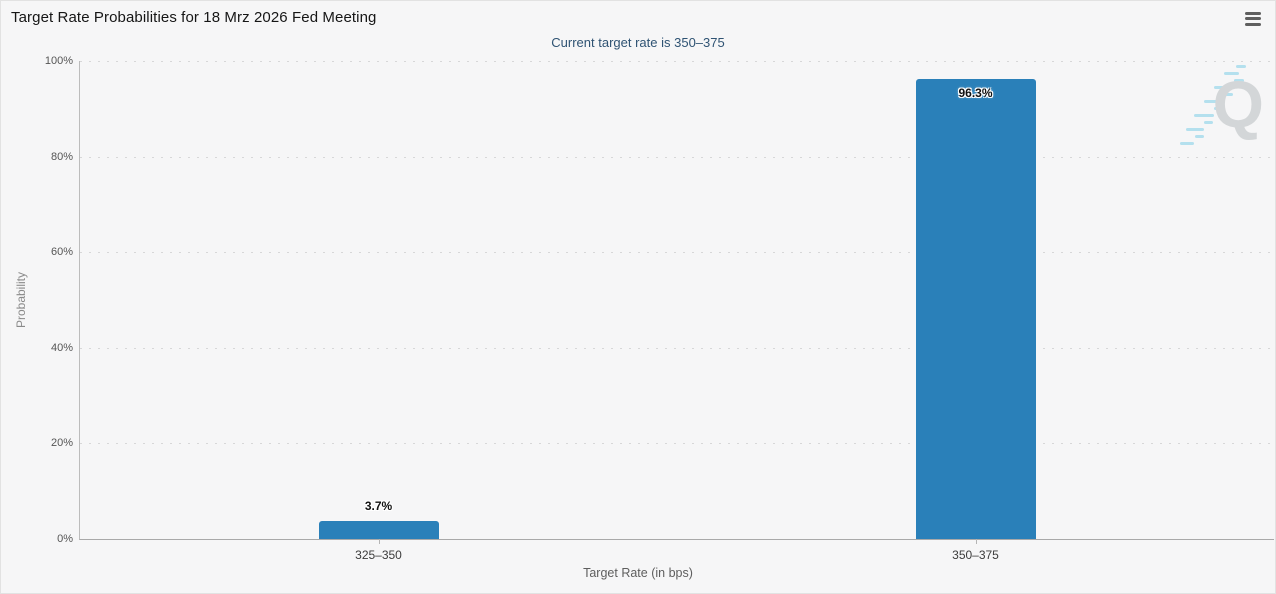 Image resolution: width=1276 pixels, height=594 pixels. I want to click on y-axis-title: Probability, so click(21, 300).